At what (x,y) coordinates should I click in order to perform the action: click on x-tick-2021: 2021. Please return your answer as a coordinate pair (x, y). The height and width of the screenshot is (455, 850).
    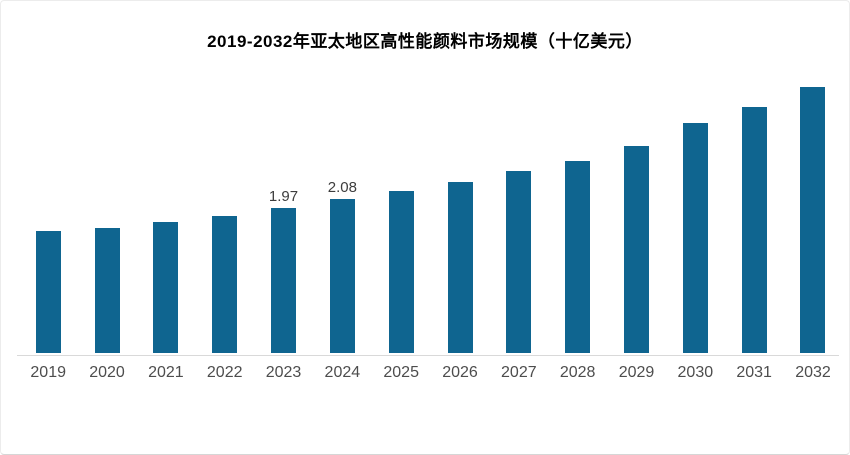
    Looking at the image, I should click on (166, 372).